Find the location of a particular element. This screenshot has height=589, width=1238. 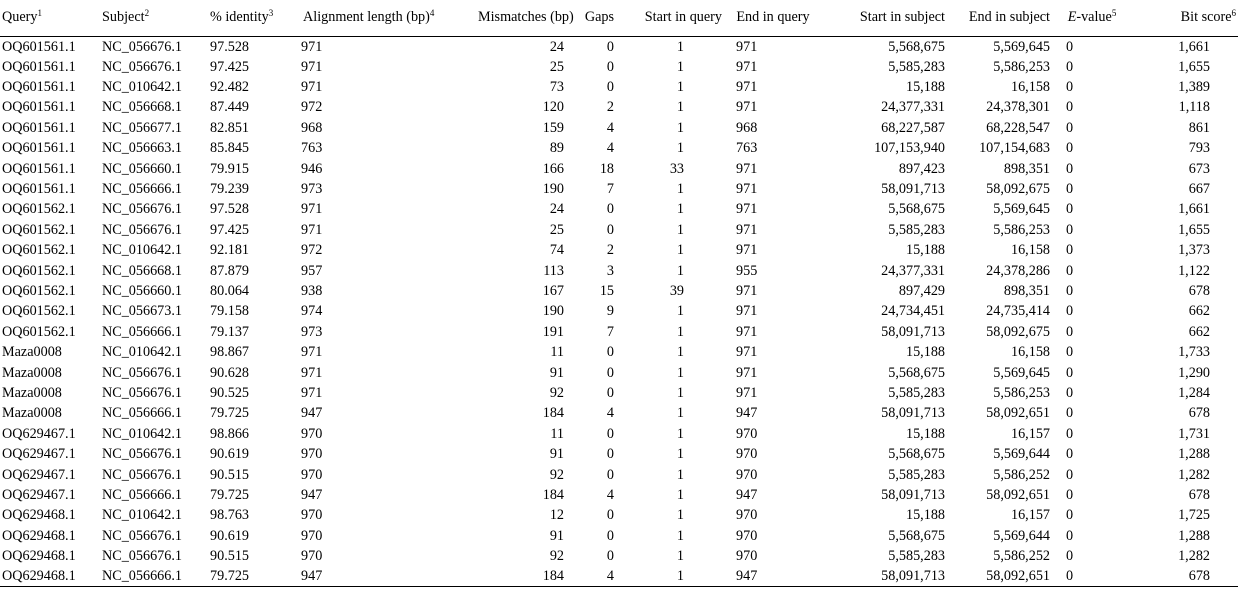

cell-bit-score: 1,661 is located at coordinates (1194, 46).